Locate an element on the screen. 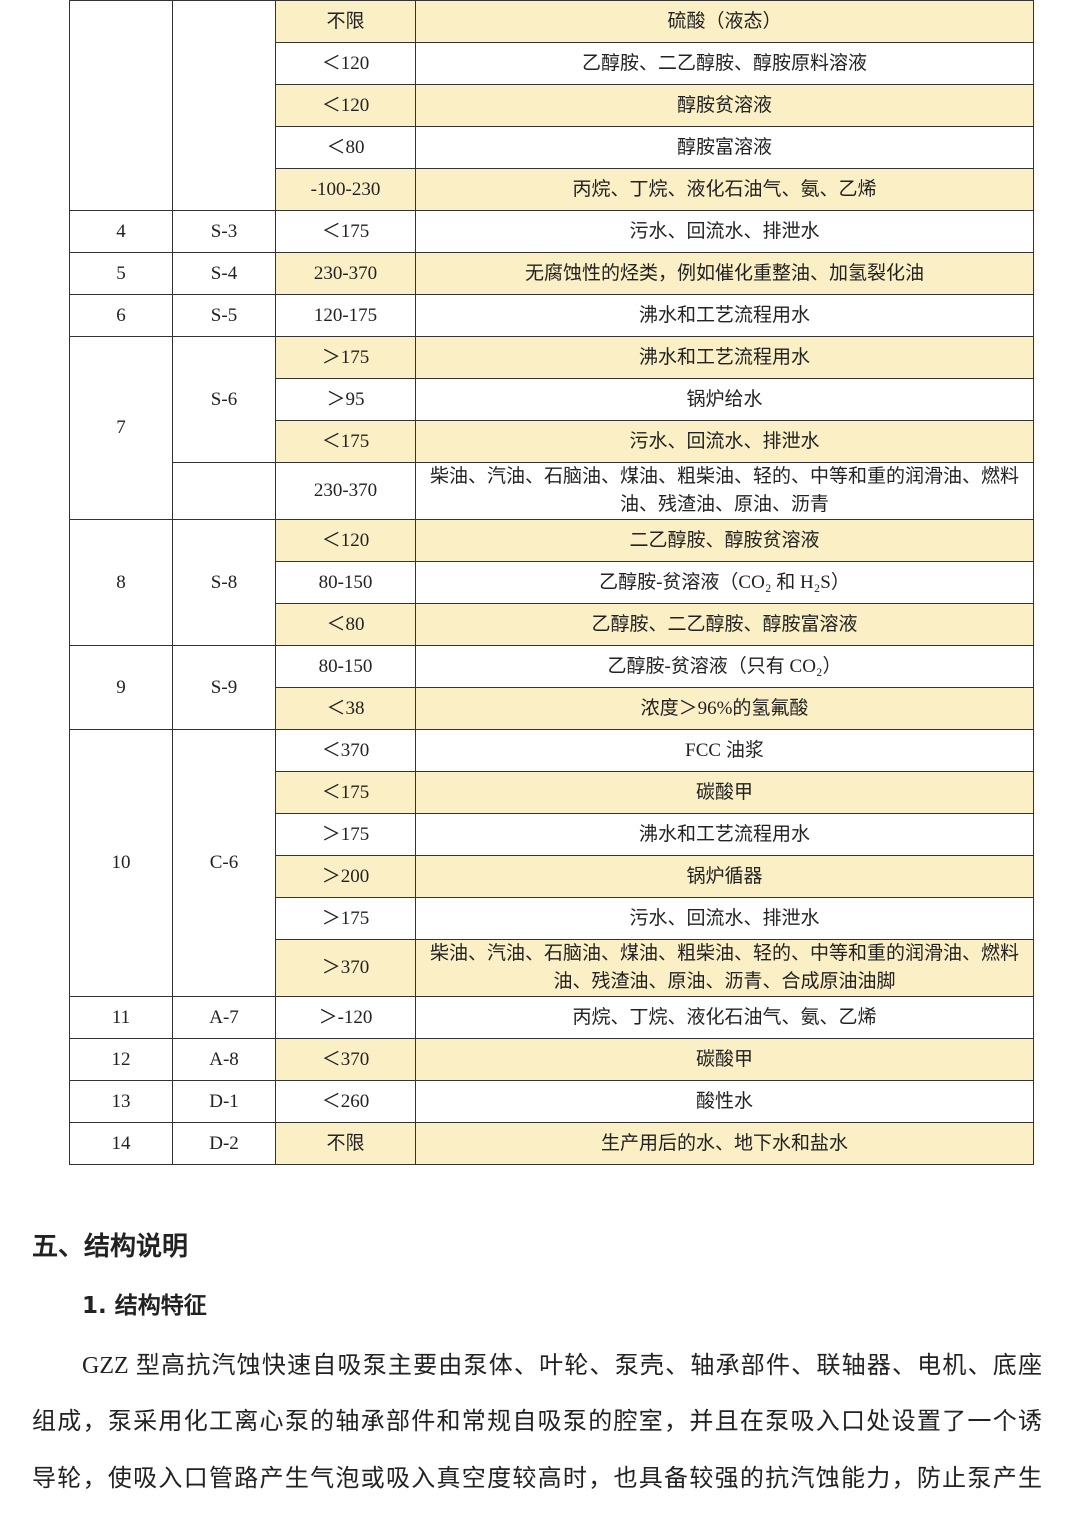 Image resolution: width=1079 pixels, height=1527 pixels. code-cell: D-2 is located at coordinates (224, 1143).